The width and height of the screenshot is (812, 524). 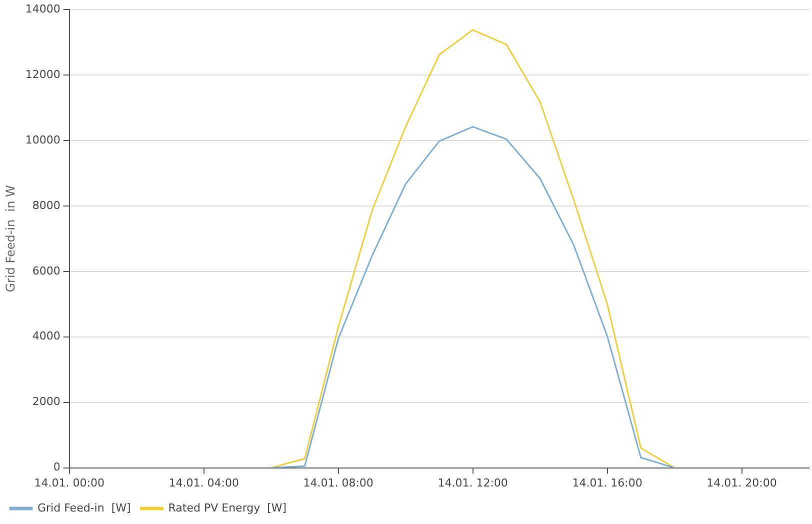 What do you see at coordinates (42, 74) in the screenshot?
I see `y-tick-label: 12000` at bounding box center [42, 74].